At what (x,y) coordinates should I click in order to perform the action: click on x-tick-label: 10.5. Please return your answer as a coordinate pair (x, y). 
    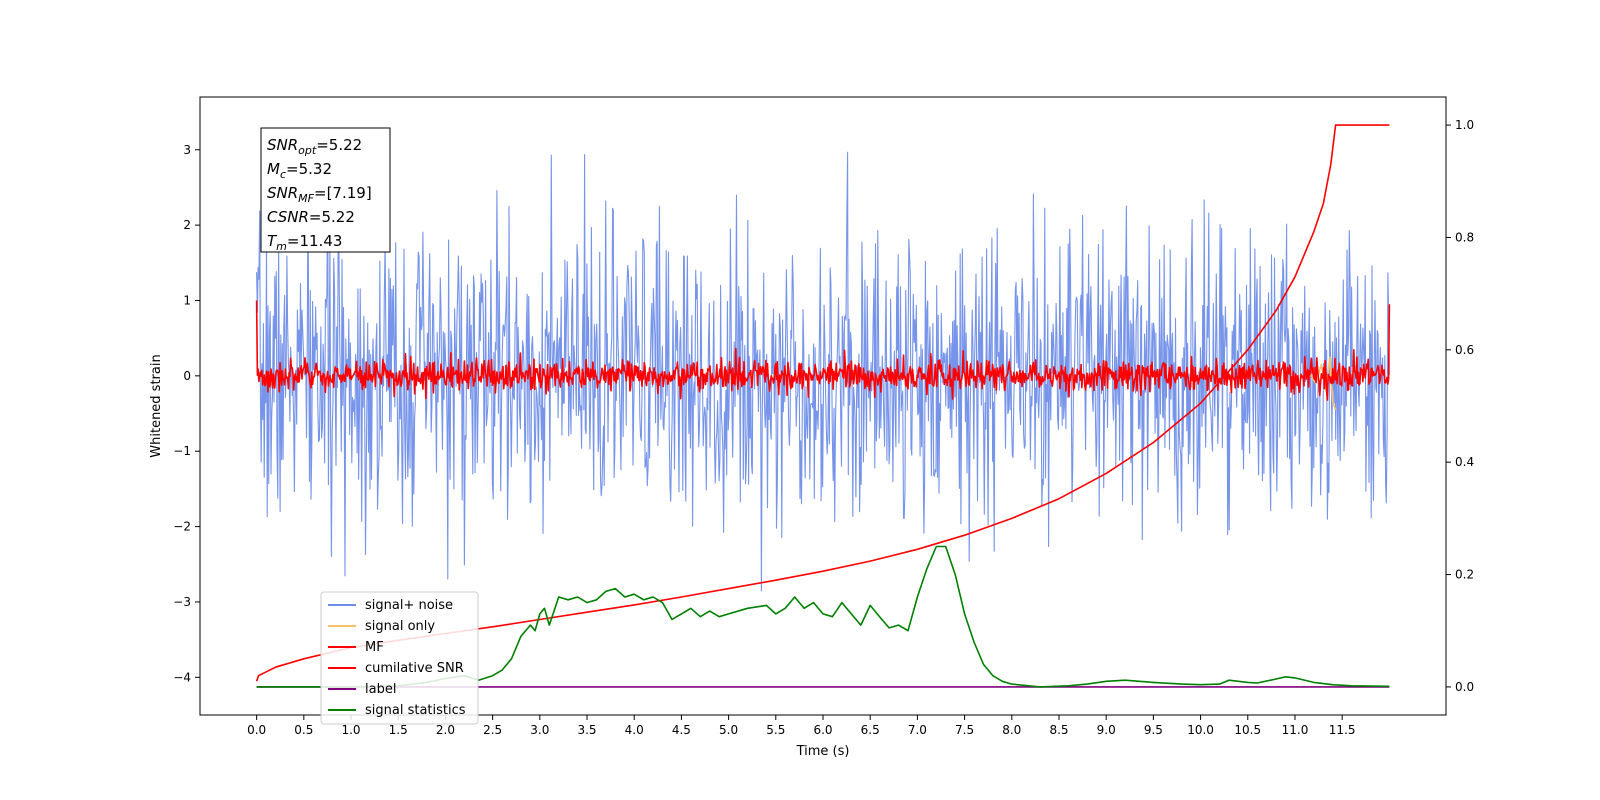
    Looking at the image, I should click on (1247, 730).